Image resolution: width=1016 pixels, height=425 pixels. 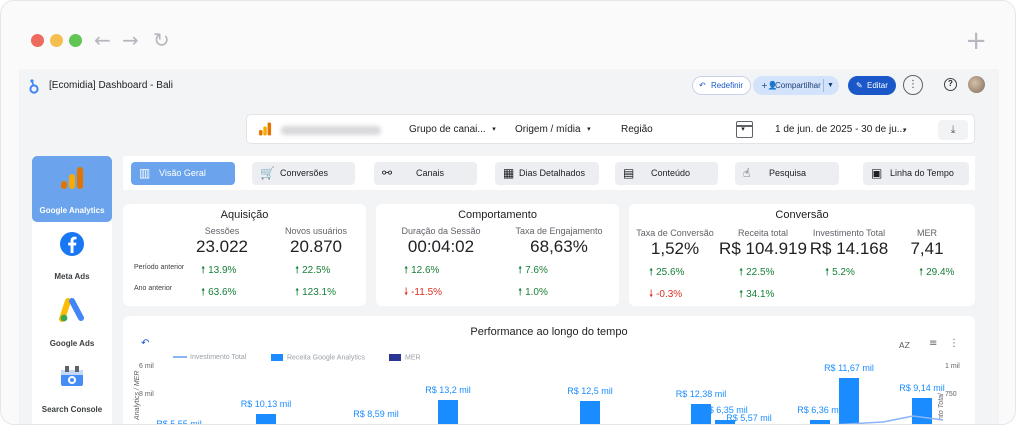 I want to click on arrow-left-icon: ←, so click(x=102, y=40).